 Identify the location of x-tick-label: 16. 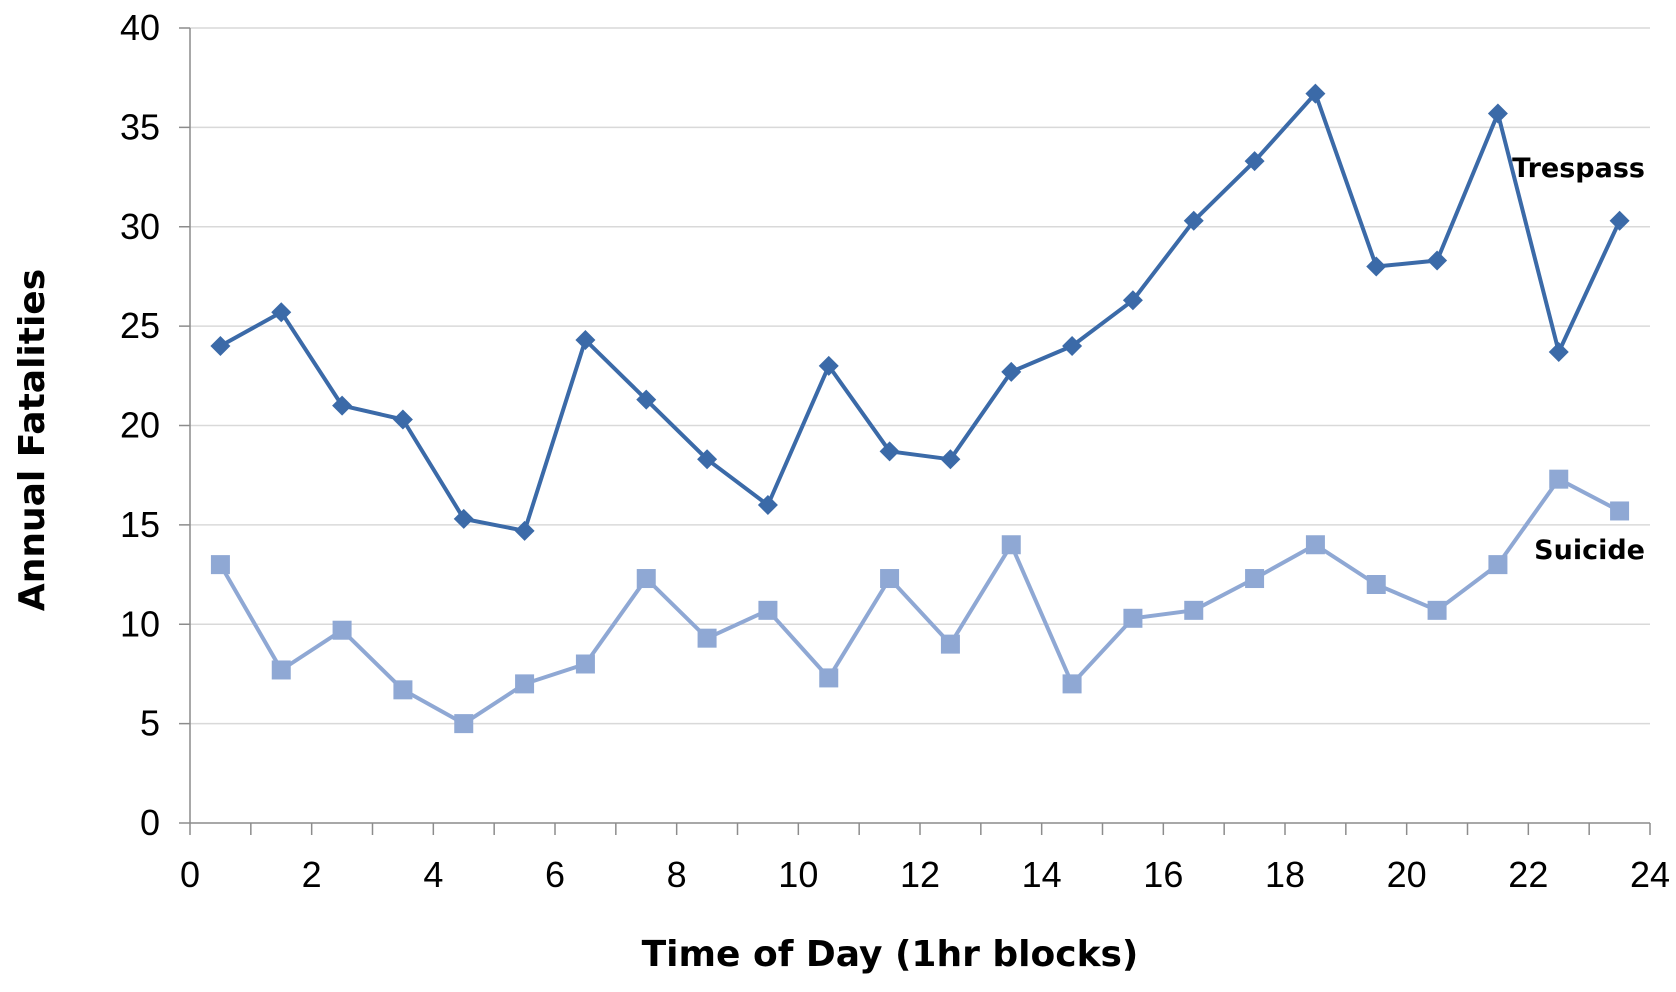
(1163, 874).